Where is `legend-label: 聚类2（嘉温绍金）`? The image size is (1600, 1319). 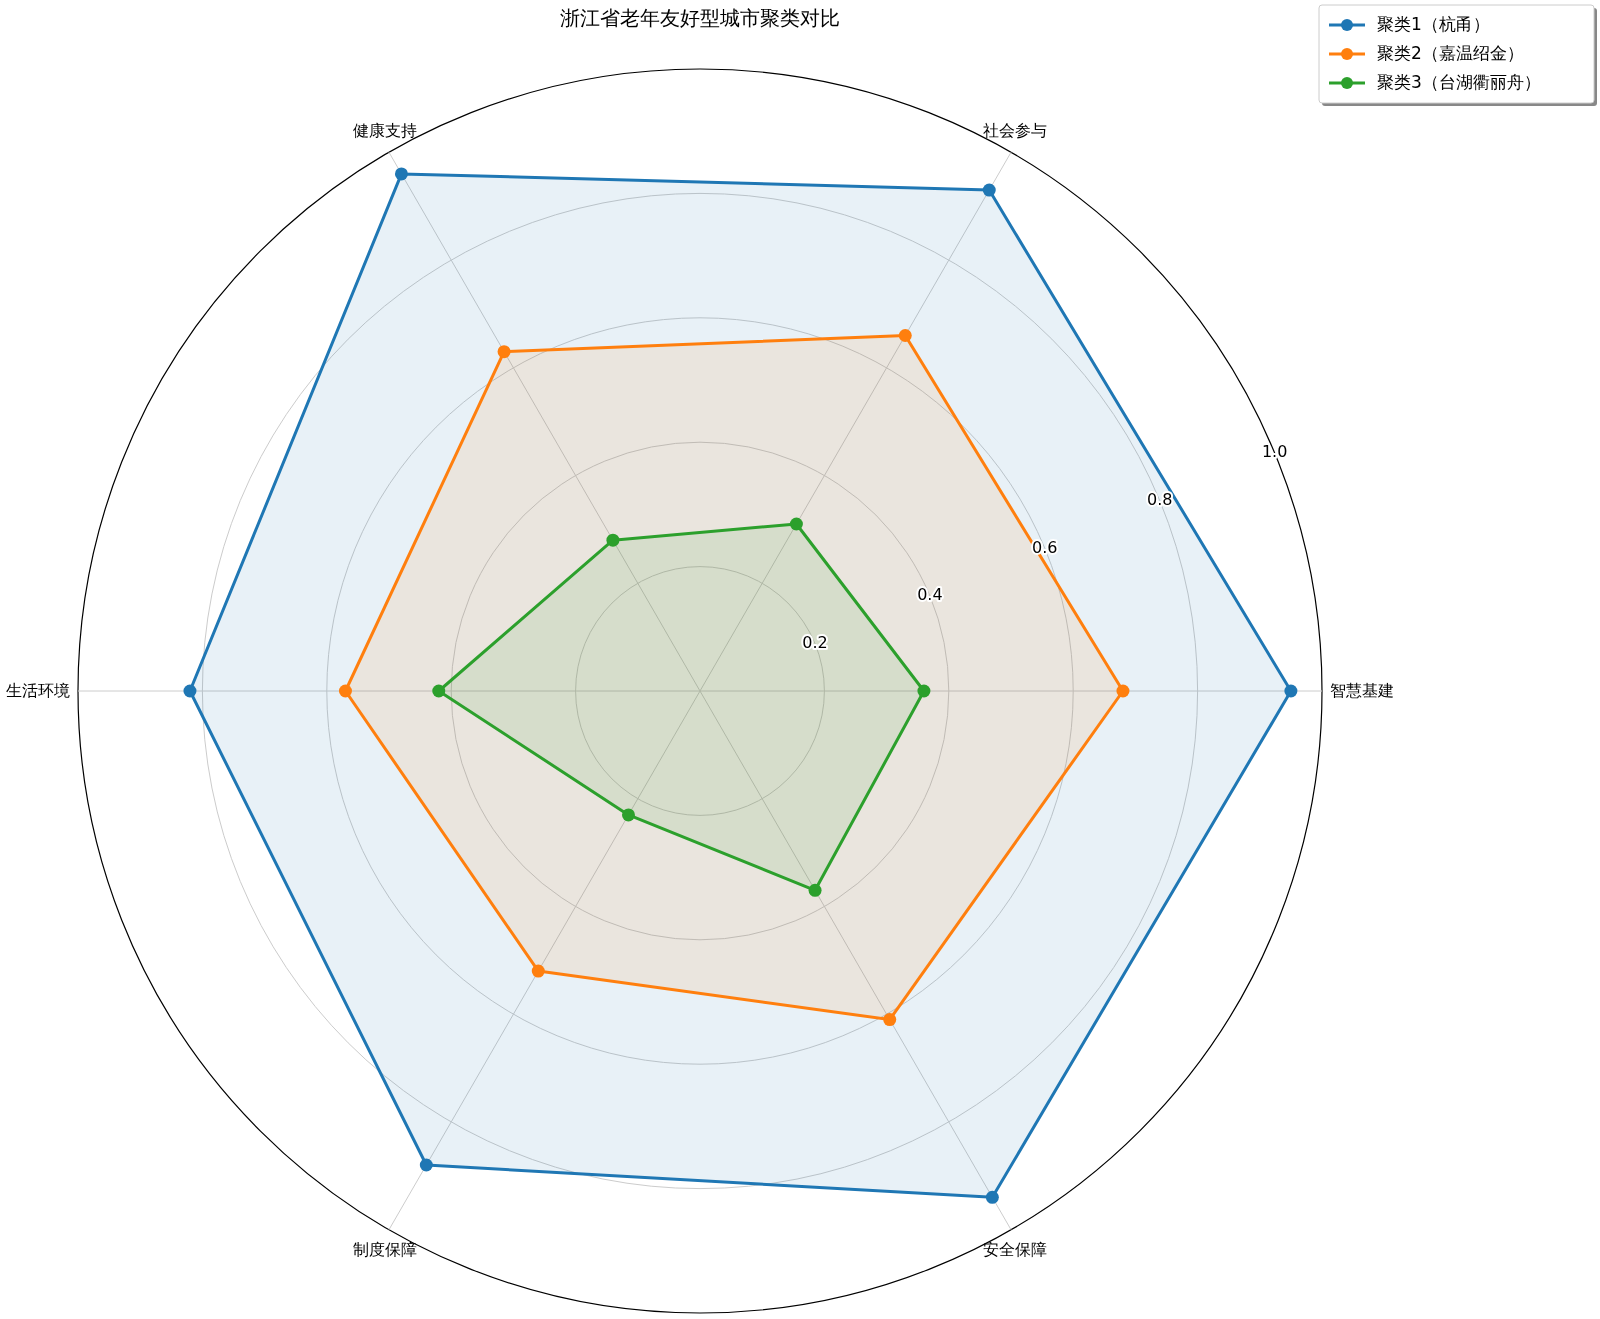 legend-label: 聚类2（嘉温绍金） is located at coordinates (1450, 53).